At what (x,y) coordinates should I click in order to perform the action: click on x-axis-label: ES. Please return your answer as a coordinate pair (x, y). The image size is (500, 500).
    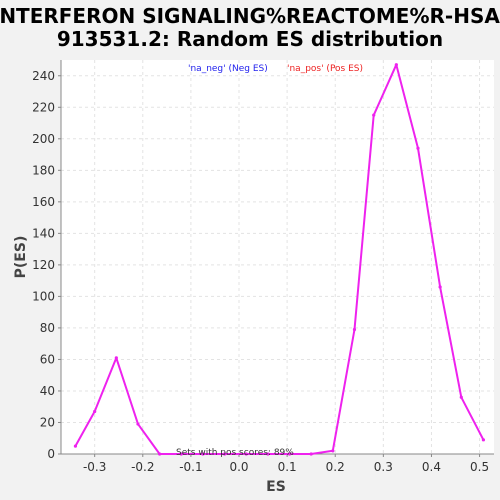
    Looking at the image, I should click on (276, 487).